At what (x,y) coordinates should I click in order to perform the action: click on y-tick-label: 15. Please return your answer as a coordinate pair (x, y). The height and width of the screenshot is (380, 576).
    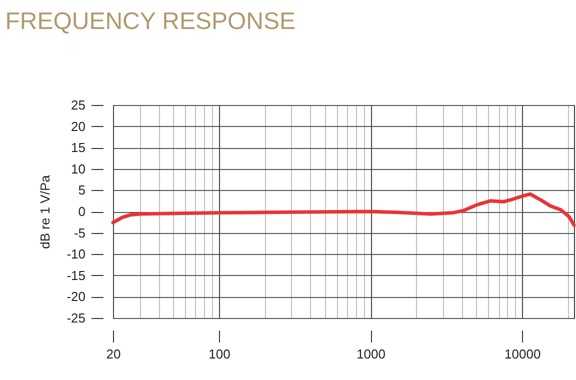
    Looking at the image, I should click on (78, 148).